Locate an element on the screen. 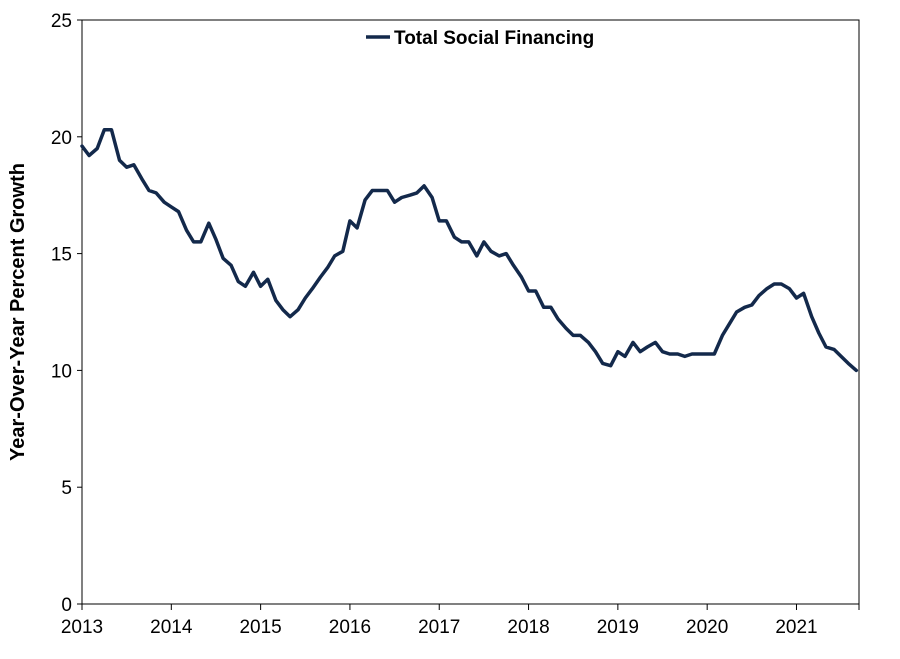  x-tick-label: 2018 is located at coordinates (528, 627).